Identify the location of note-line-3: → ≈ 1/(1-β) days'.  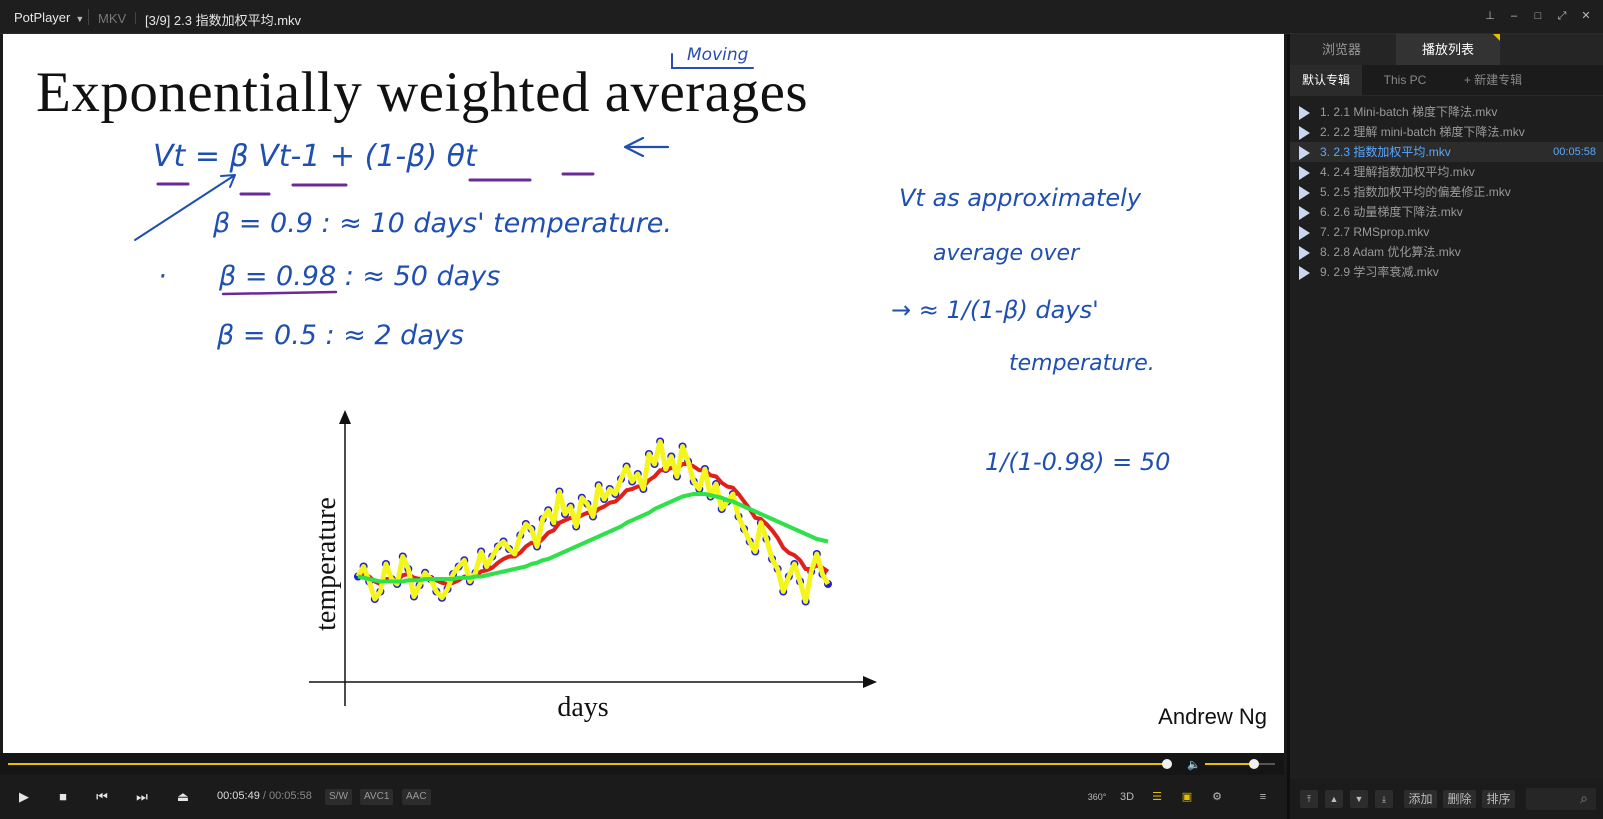
(995, 310).